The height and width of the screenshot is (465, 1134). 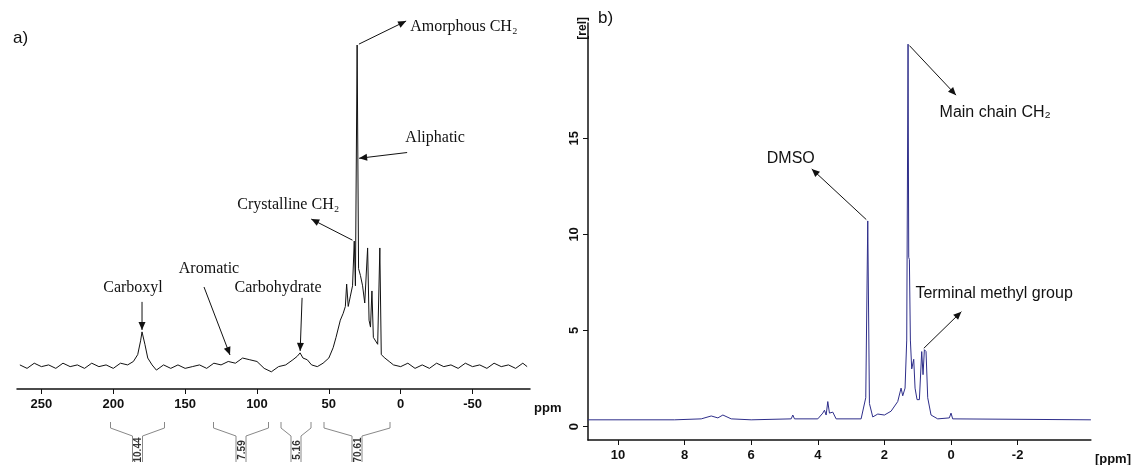 I want to click on chart-title: a), so click(x=21, y=37).